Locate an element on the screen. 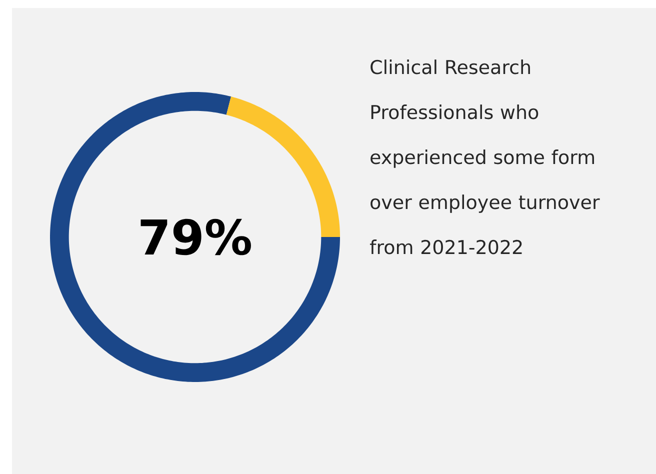  data-label: 79% is located at coordinates (195, 237).